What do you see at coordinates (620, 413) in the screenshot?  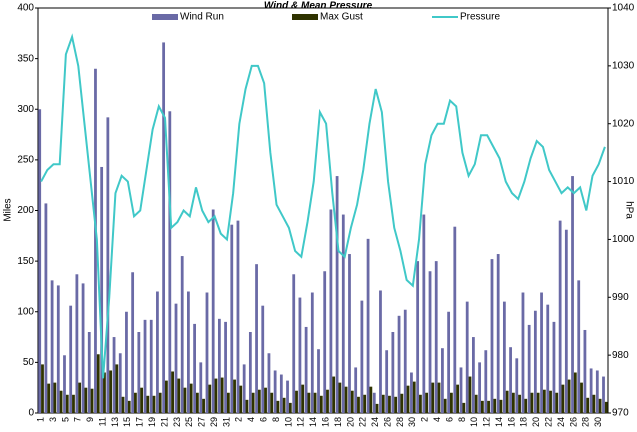 I see `y2-tick-label: 970` at bounding box center [620, 413].